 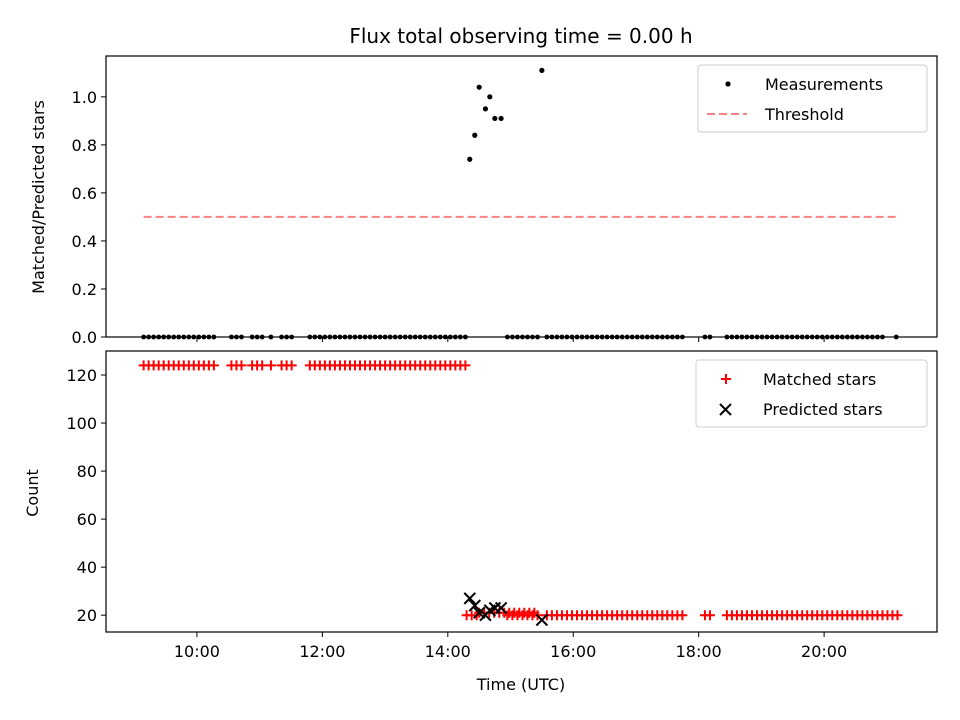 What do you see at coordinates (32, 493) in the screenshot?
I see `bottom-plot-y-label: Count` at bounding box center [32, 493].